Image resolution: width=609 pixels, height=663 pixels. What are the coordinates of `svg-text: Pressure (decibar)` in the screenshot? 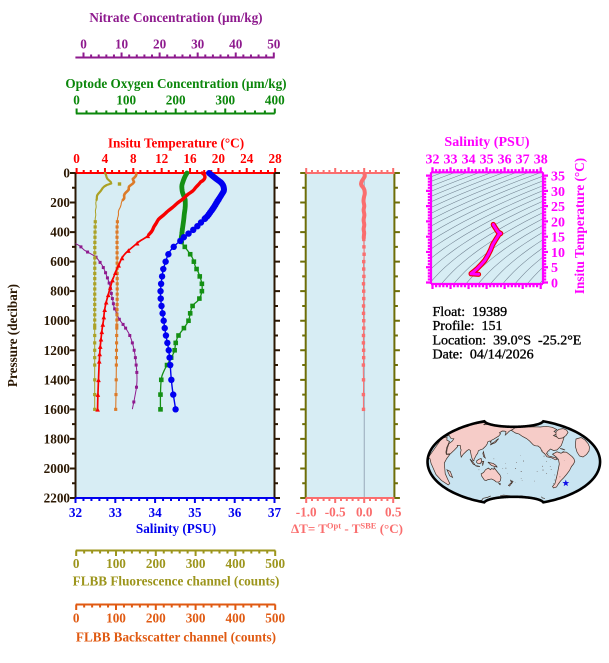 It's located at (12, 335).